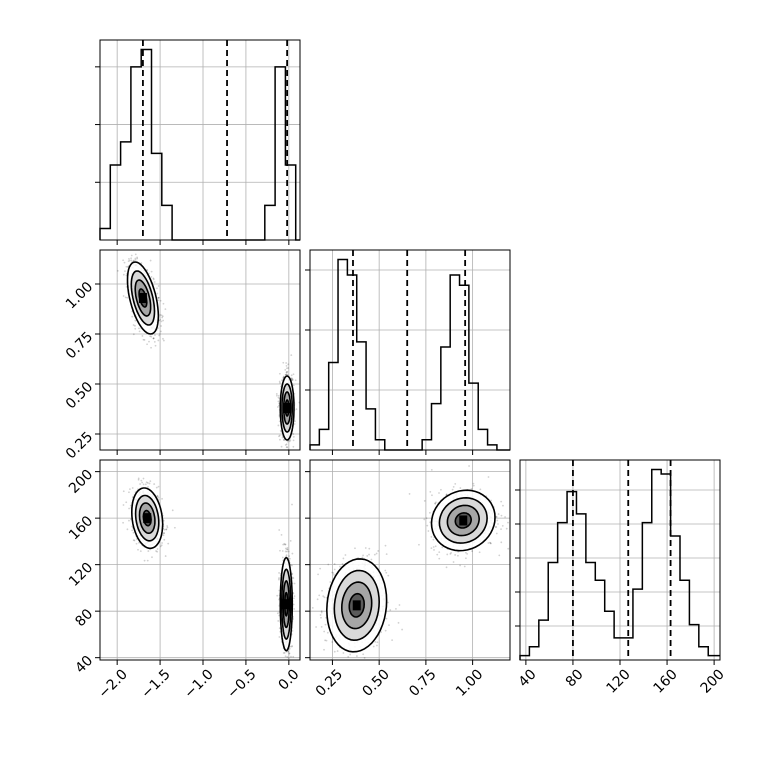 Image resolution: width=760 pixels, height=760 pixels. What do you see at coordinates (84, 618) in the screenshot?
I see `scatter-p0-p2-ytick-label: 80` at bounding box center [84, 618].